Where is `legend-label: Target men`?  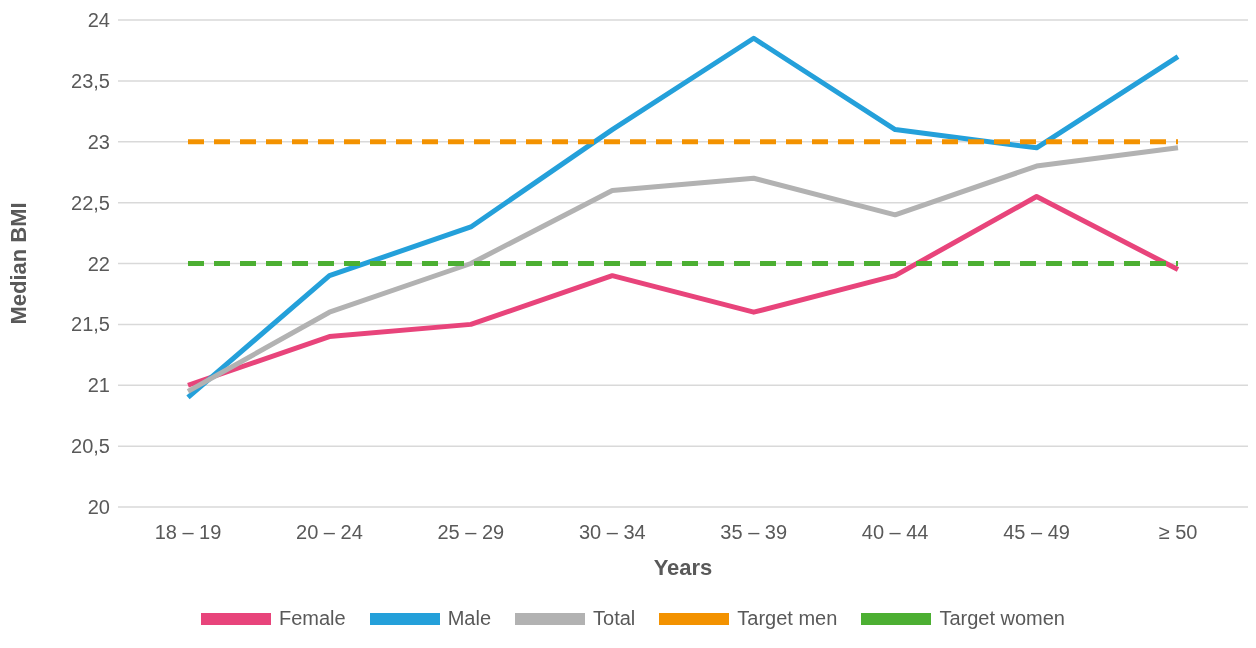
legend-label: Target men is located at coordinates (787, 618).